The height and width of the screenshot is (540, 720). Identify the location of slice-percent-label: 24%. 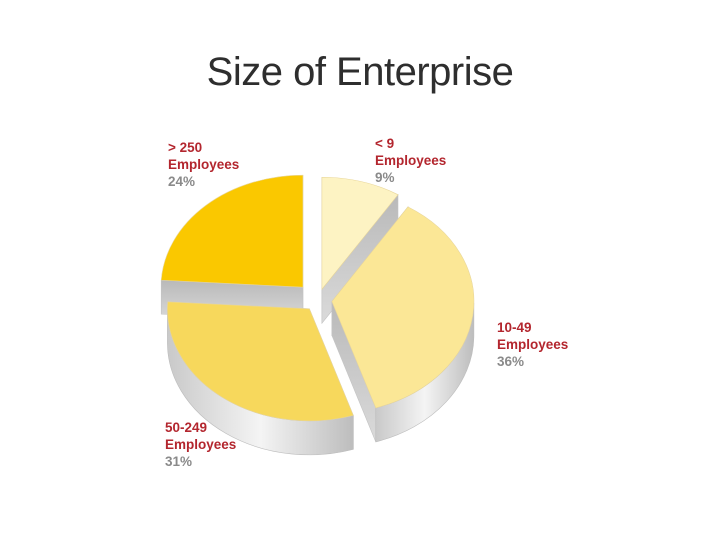
(181, 181).